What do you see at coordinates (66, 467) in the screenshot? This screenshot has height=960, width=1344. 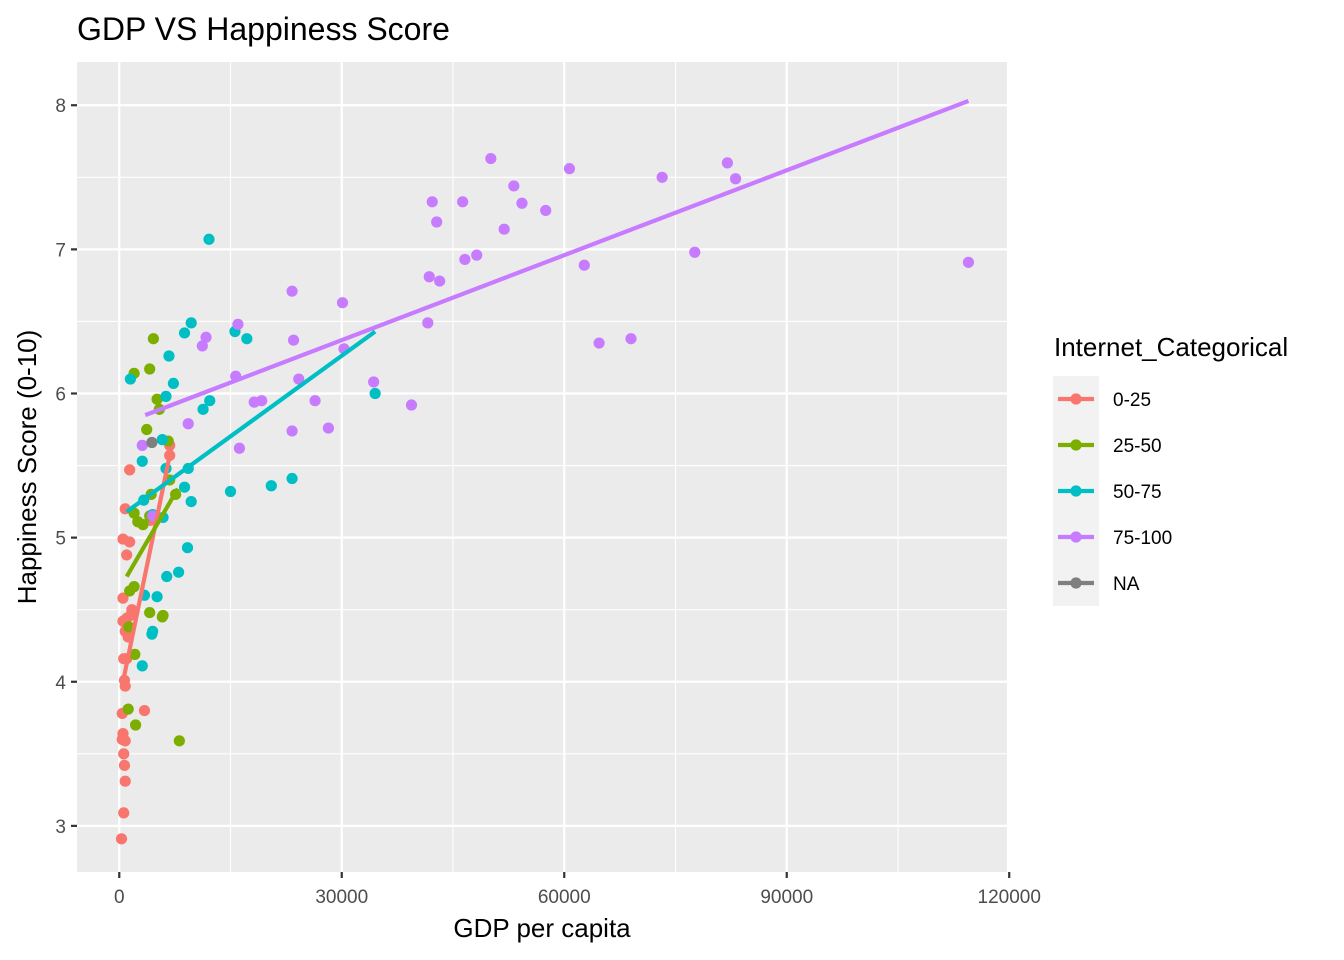 I see `y-axis-ticks: 3 4 5 6 7 8` at bounding box center [66, 467].